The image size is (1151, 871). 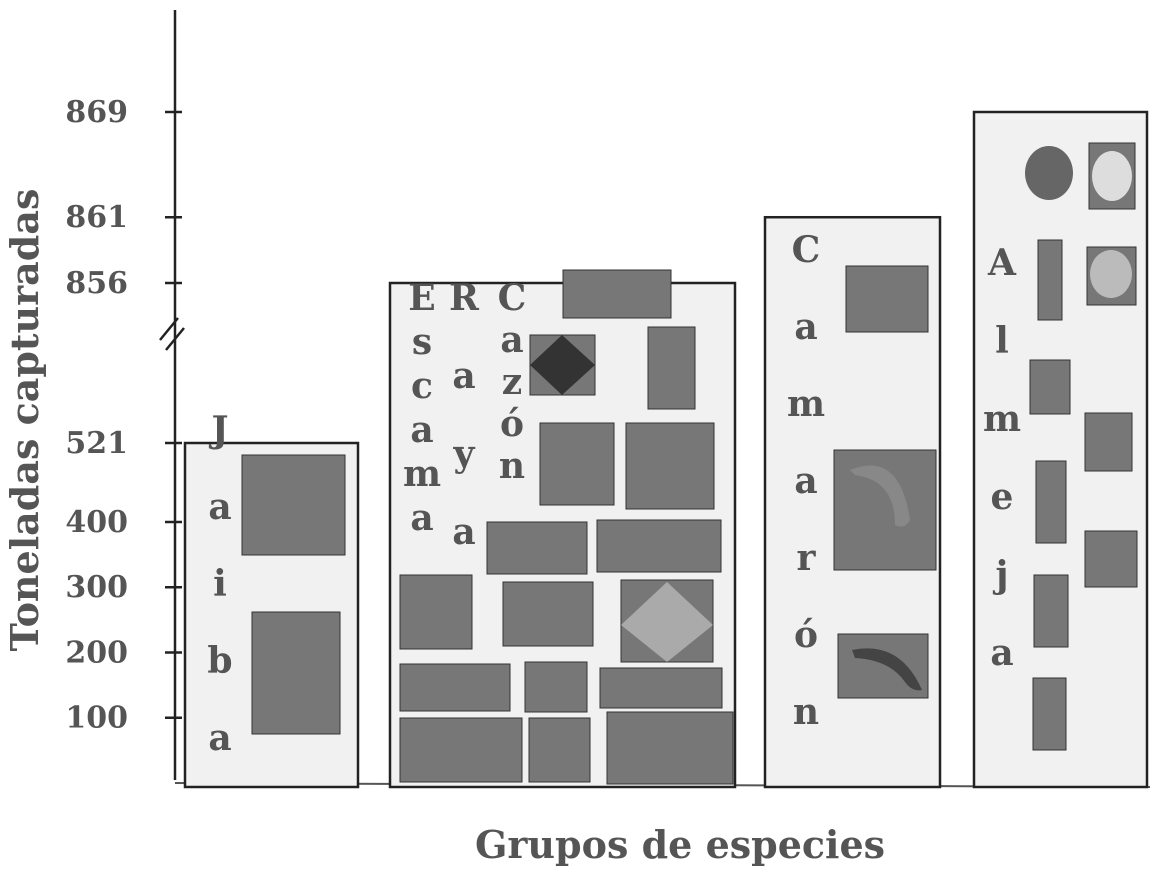 What do you see at coordinates (422, 342) in the screenshot?
I see `bar-label-letter: s` at bounding box center [422, 342].